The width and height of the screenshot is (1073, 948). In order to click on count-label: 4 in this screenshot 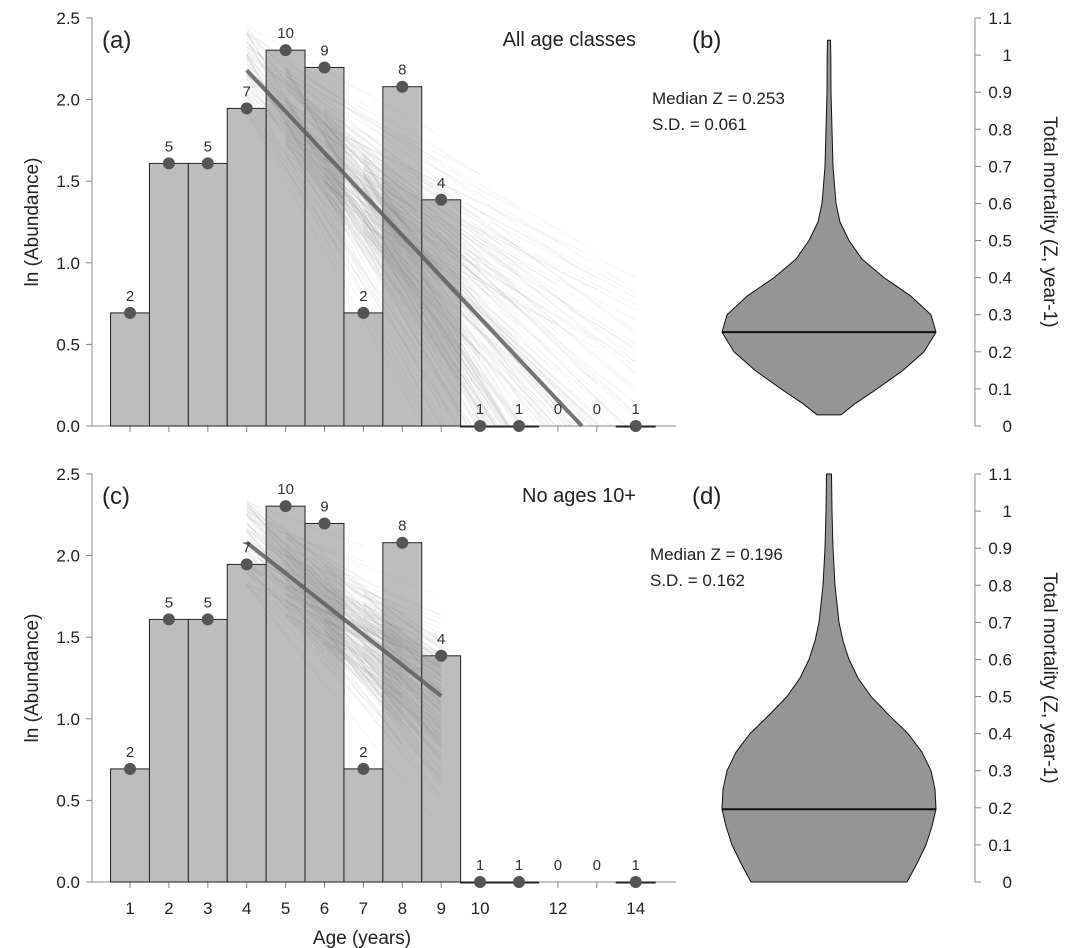, I will do `click(441, 639)`.